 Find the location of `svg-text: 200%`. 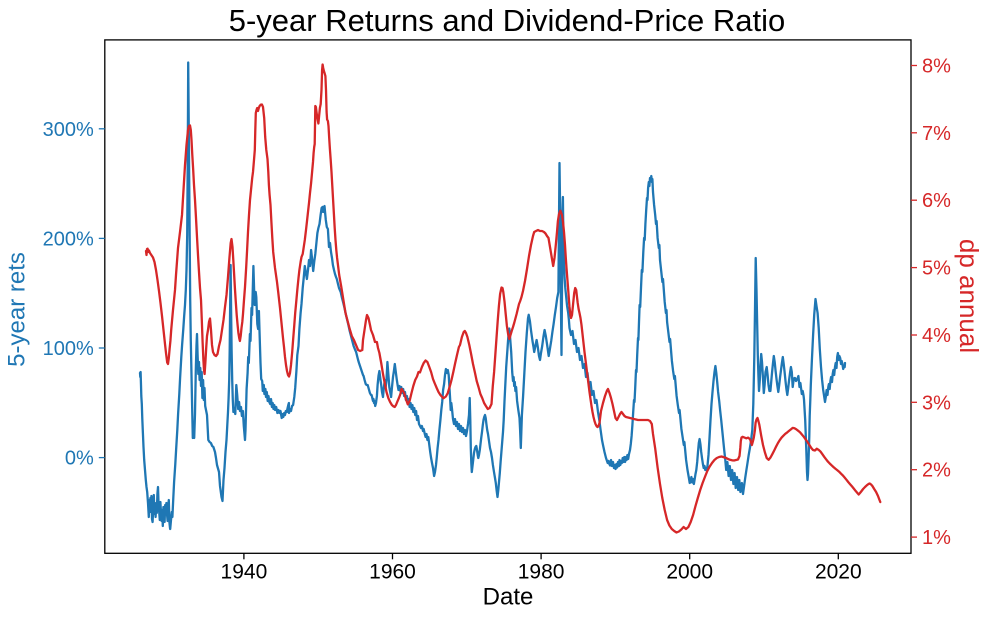

svg-text: 200% is located at coordinates (68, 239).